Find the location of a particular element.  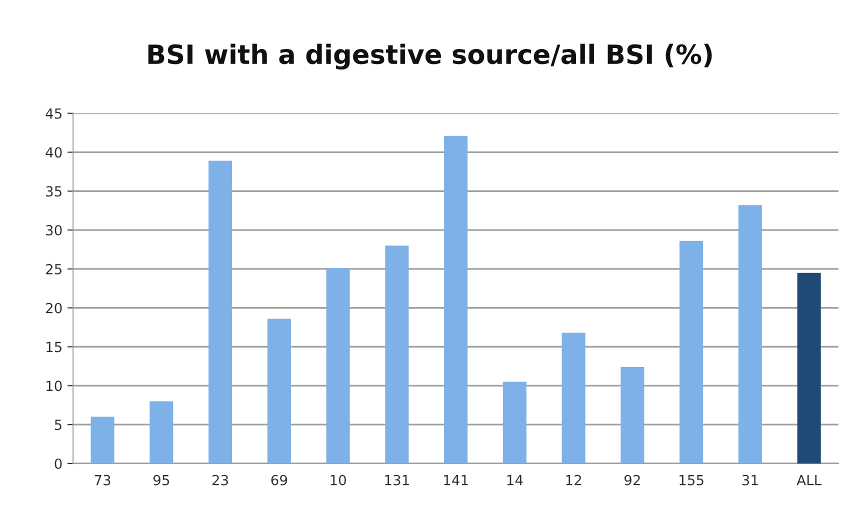

x-tick-label: 69 is located at coordinates (279, 480).